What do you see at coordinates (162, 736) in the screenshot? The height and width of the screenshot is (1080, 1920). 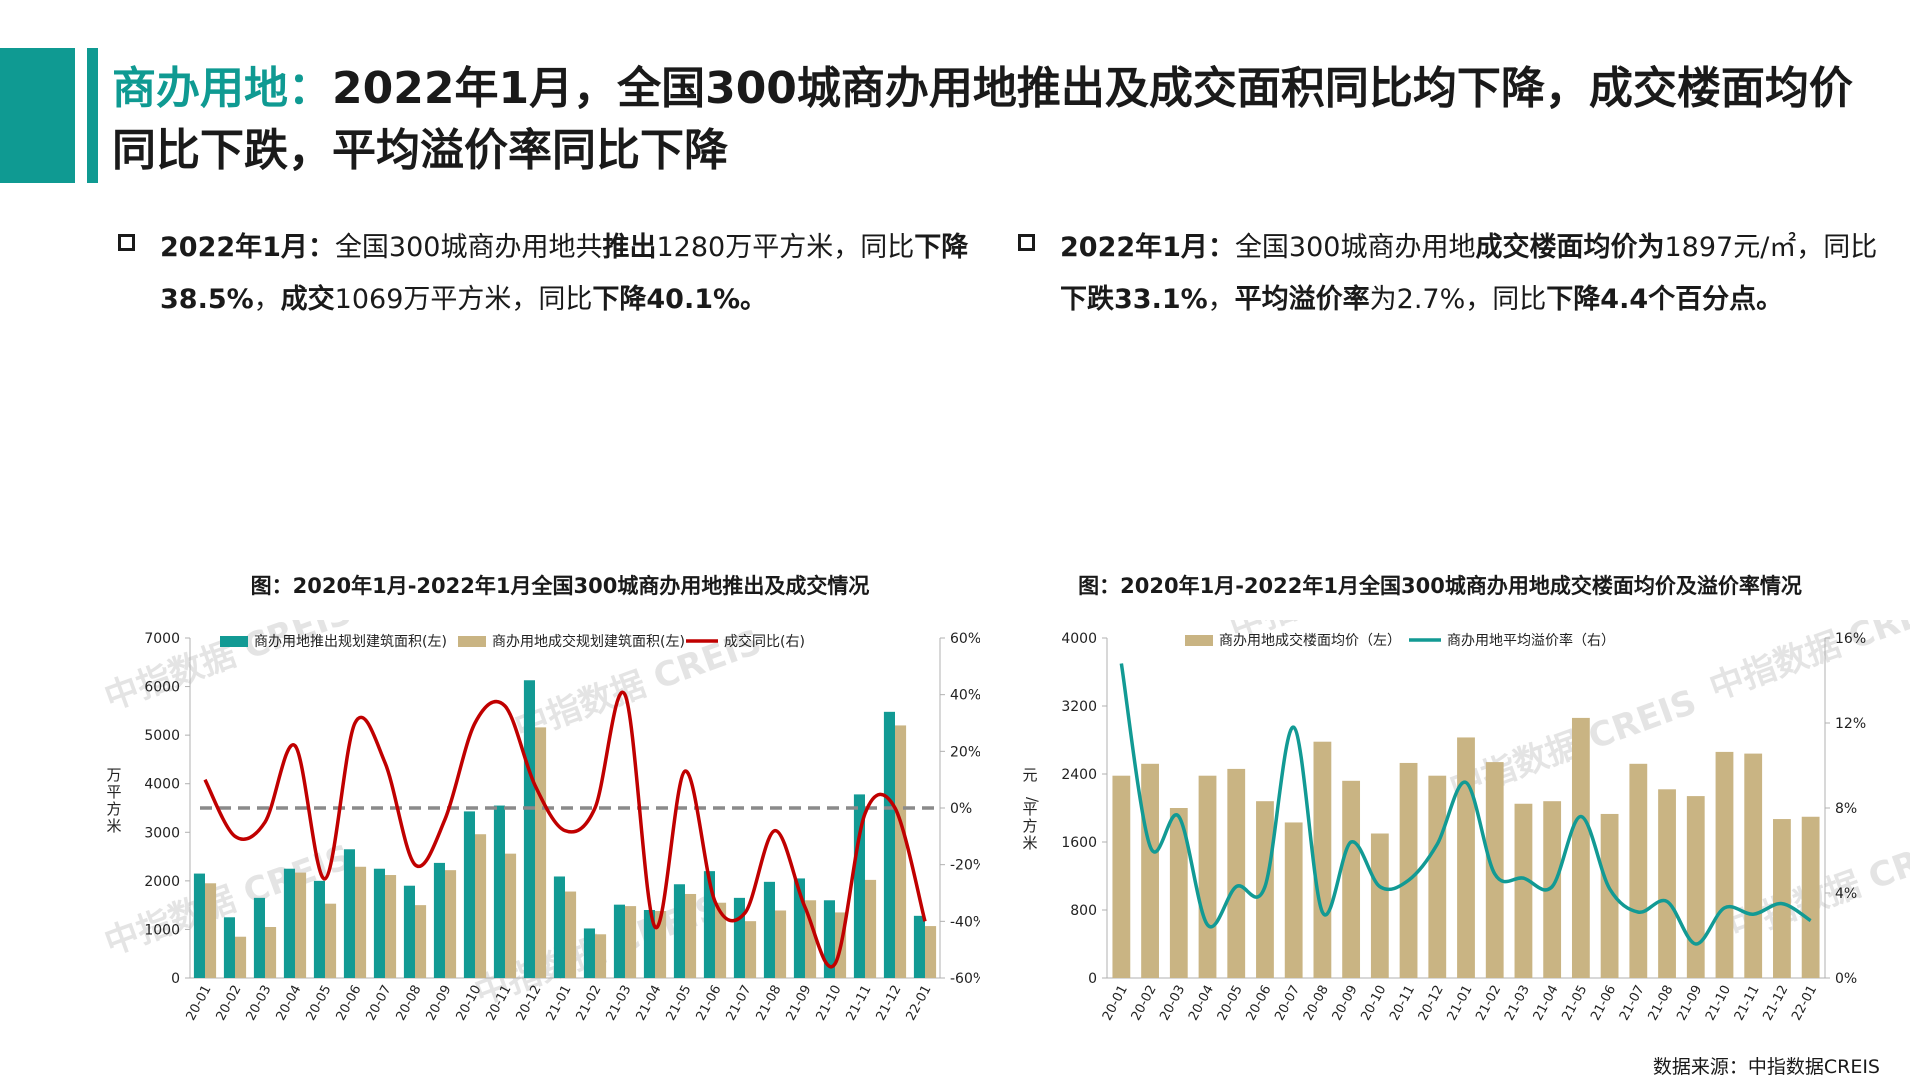 I see `y-tick-label: 5000` at bounding box center [162, 736].